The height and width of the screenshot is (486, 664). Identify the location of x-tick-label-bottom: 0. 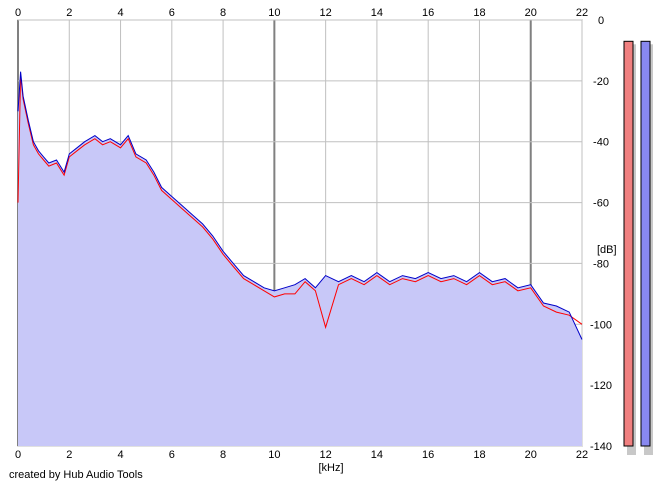
(18, 455).